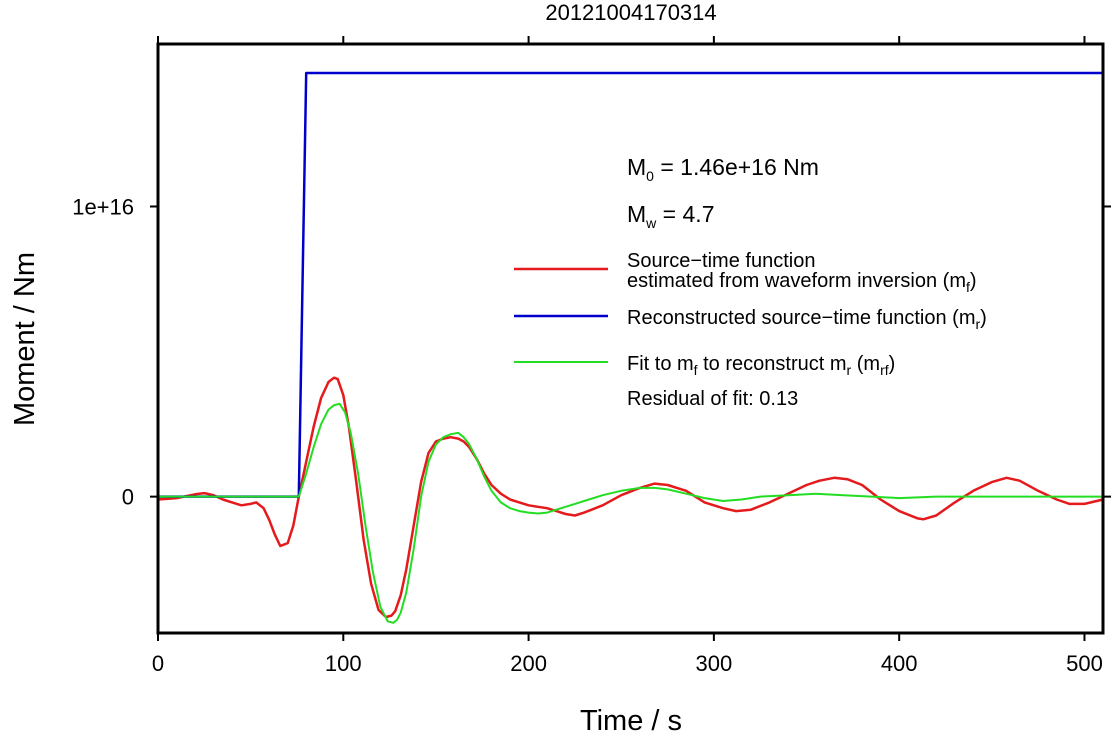 Image resolution: width=1117 pixels, height=734 pixels. Describe the element at coordinates (630, 12) in the screenshot. I see `chart-title: 20121004170314` at that location.